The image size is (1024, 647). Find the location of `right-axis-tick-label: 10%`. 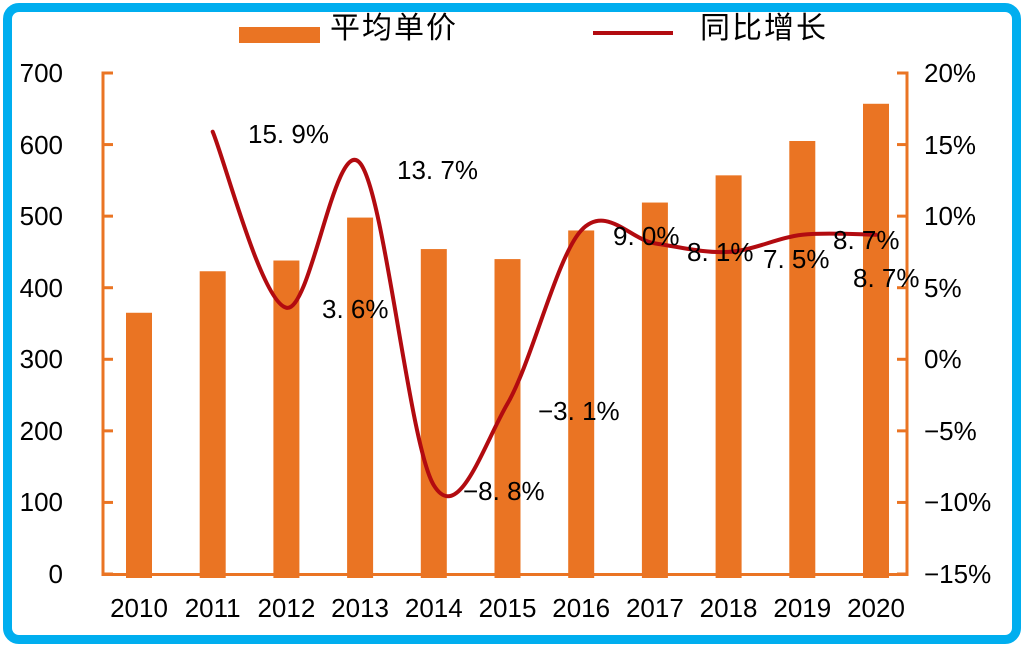

right-axis-tick-label: 10% is located at coordinates (950, 216).